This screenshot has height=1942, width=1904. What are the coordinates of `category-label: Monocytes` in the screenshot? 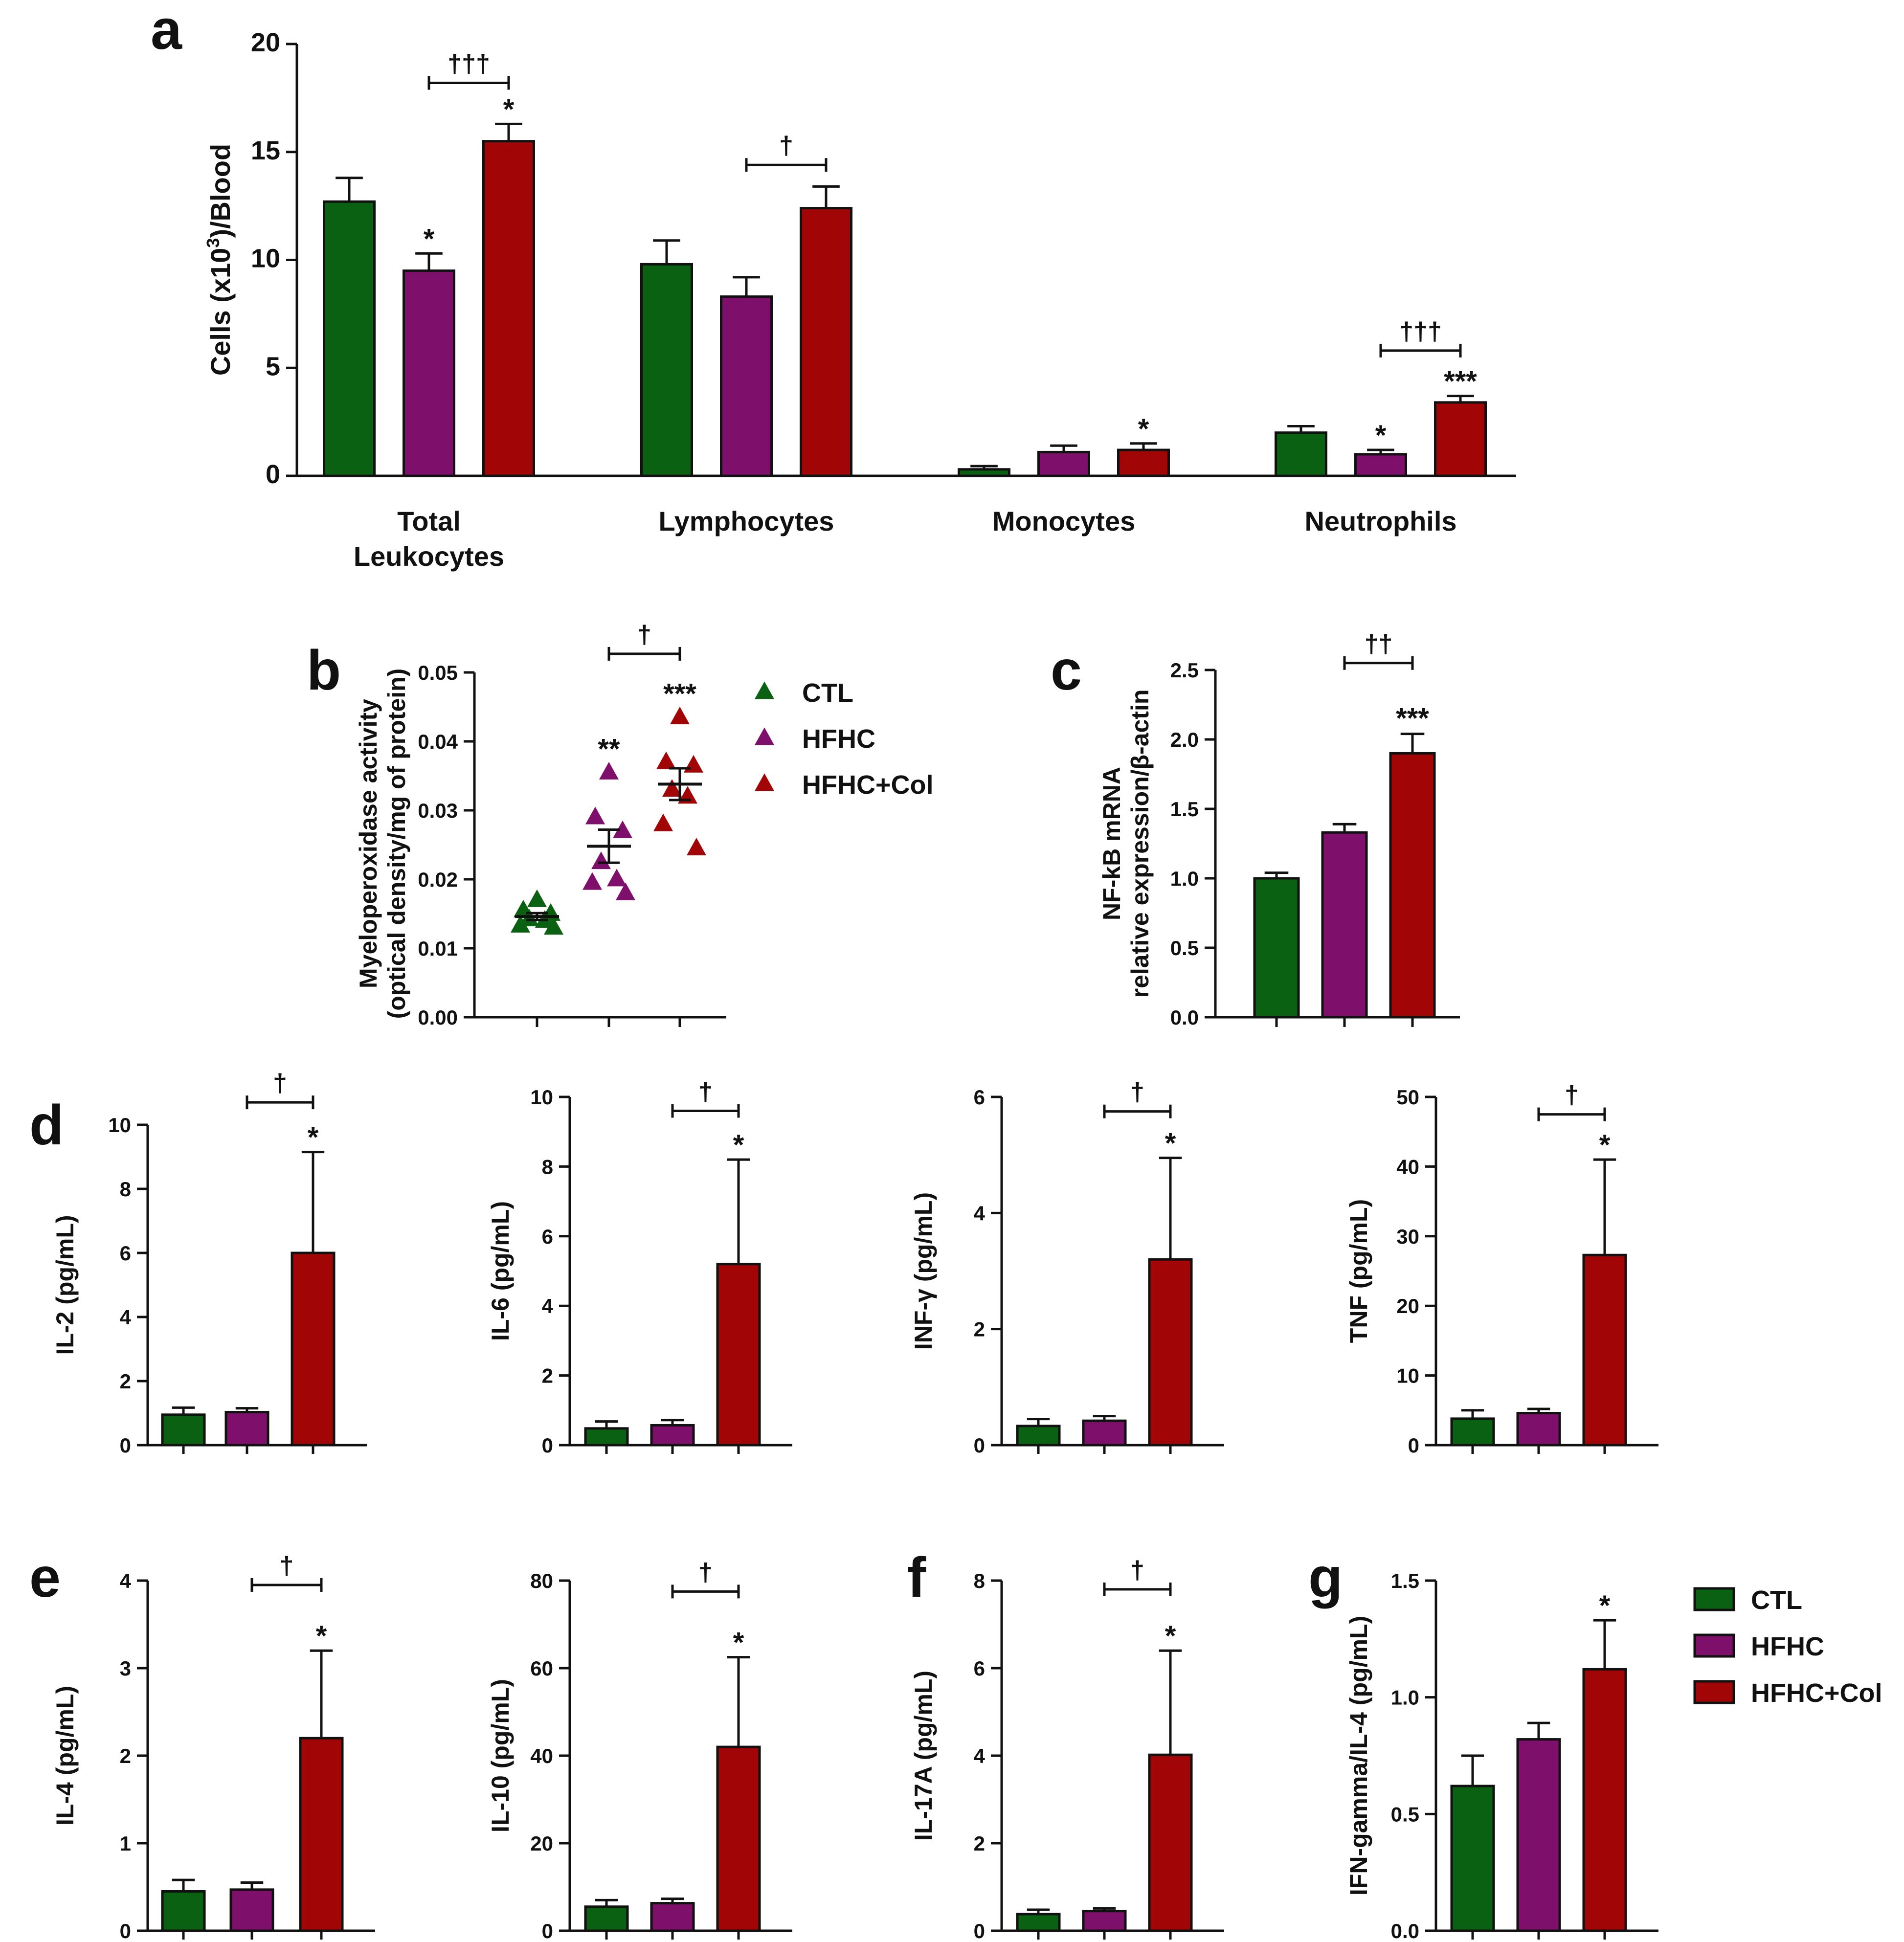 It's located at (1064, 521).